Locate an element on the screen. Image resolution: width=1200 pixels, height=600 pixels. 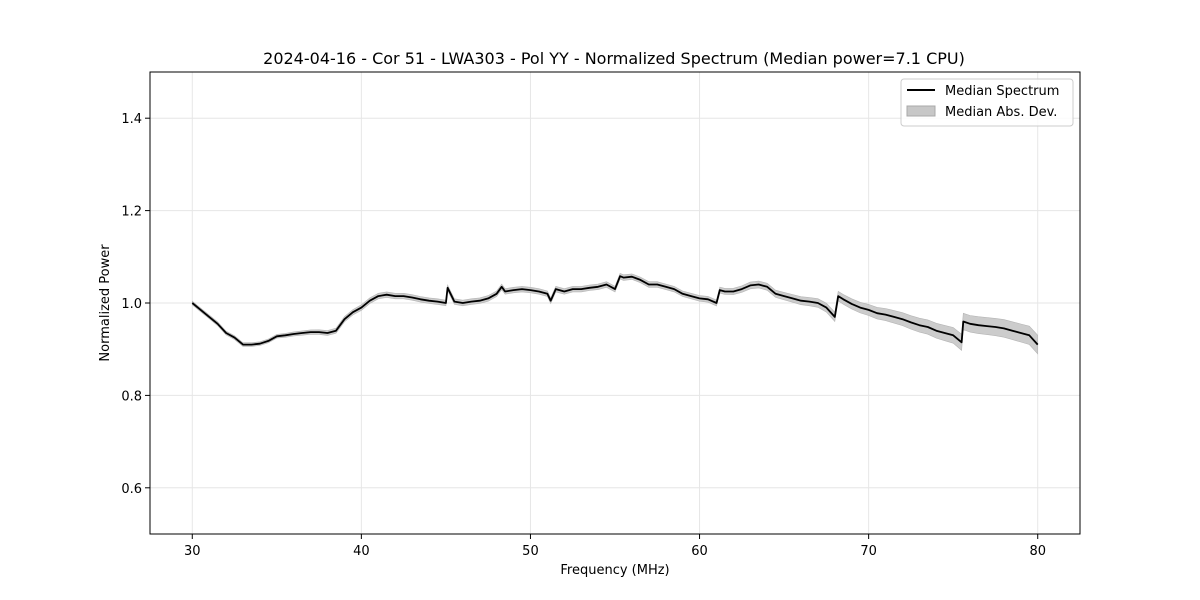
mad-band is located at coordinates (615, 314).